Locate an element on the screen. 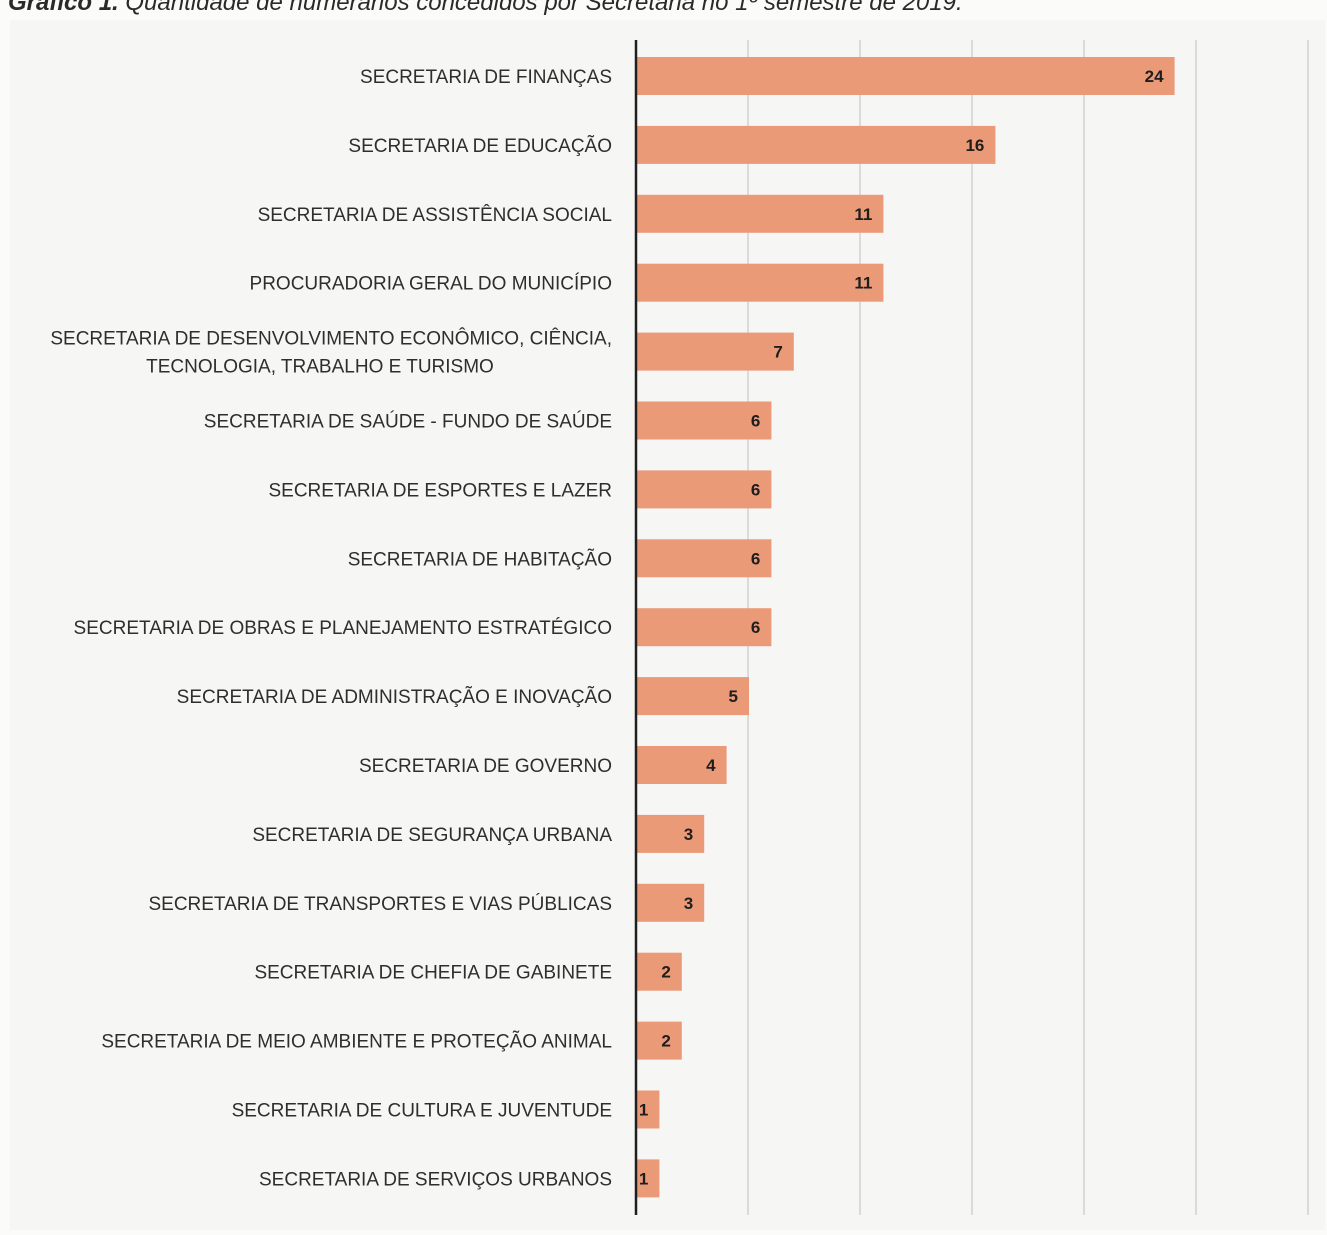 Image resolution: width=1327 pixels, height=1235 pixels. category-label: SECRETARIA DE EDUCAÇÃO is located at coordinates (480, 146).